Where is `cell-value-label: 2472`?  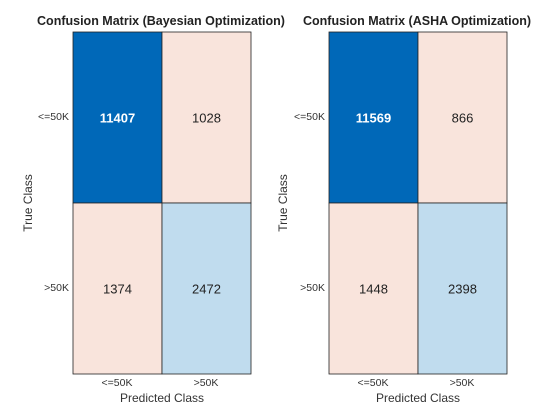 cell-value-label: 2472 is located at coordinates (206, 289).